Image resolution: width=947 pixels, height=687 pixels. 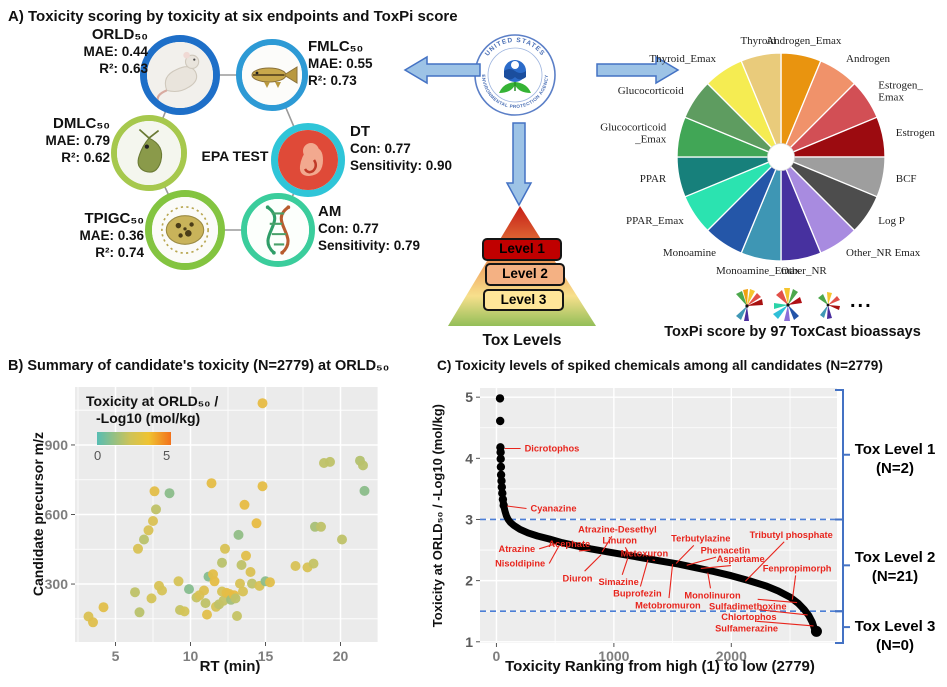 What do you see at coordinates (792, 332) in the screenshot?
I see `toxpi-caption: ToxPi score by 97 ToxCast bioassays` at bounding box center [792, 332].